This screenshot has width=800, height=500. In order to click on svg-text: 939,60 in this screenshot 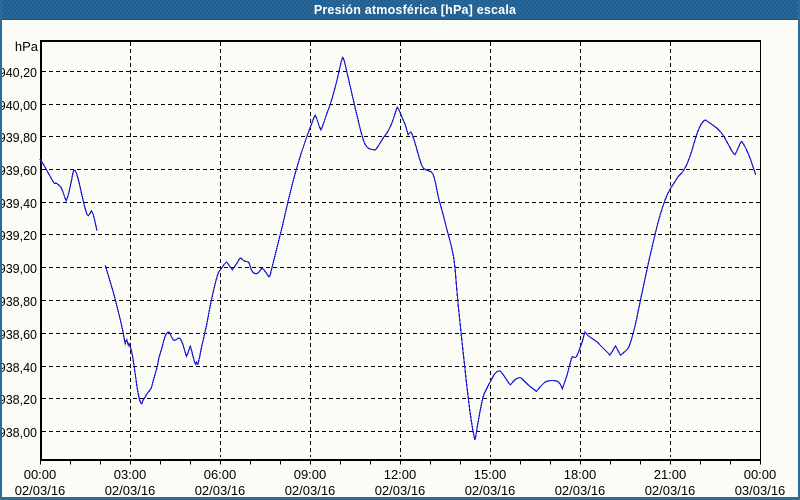, I will do `click(18, 171)`.